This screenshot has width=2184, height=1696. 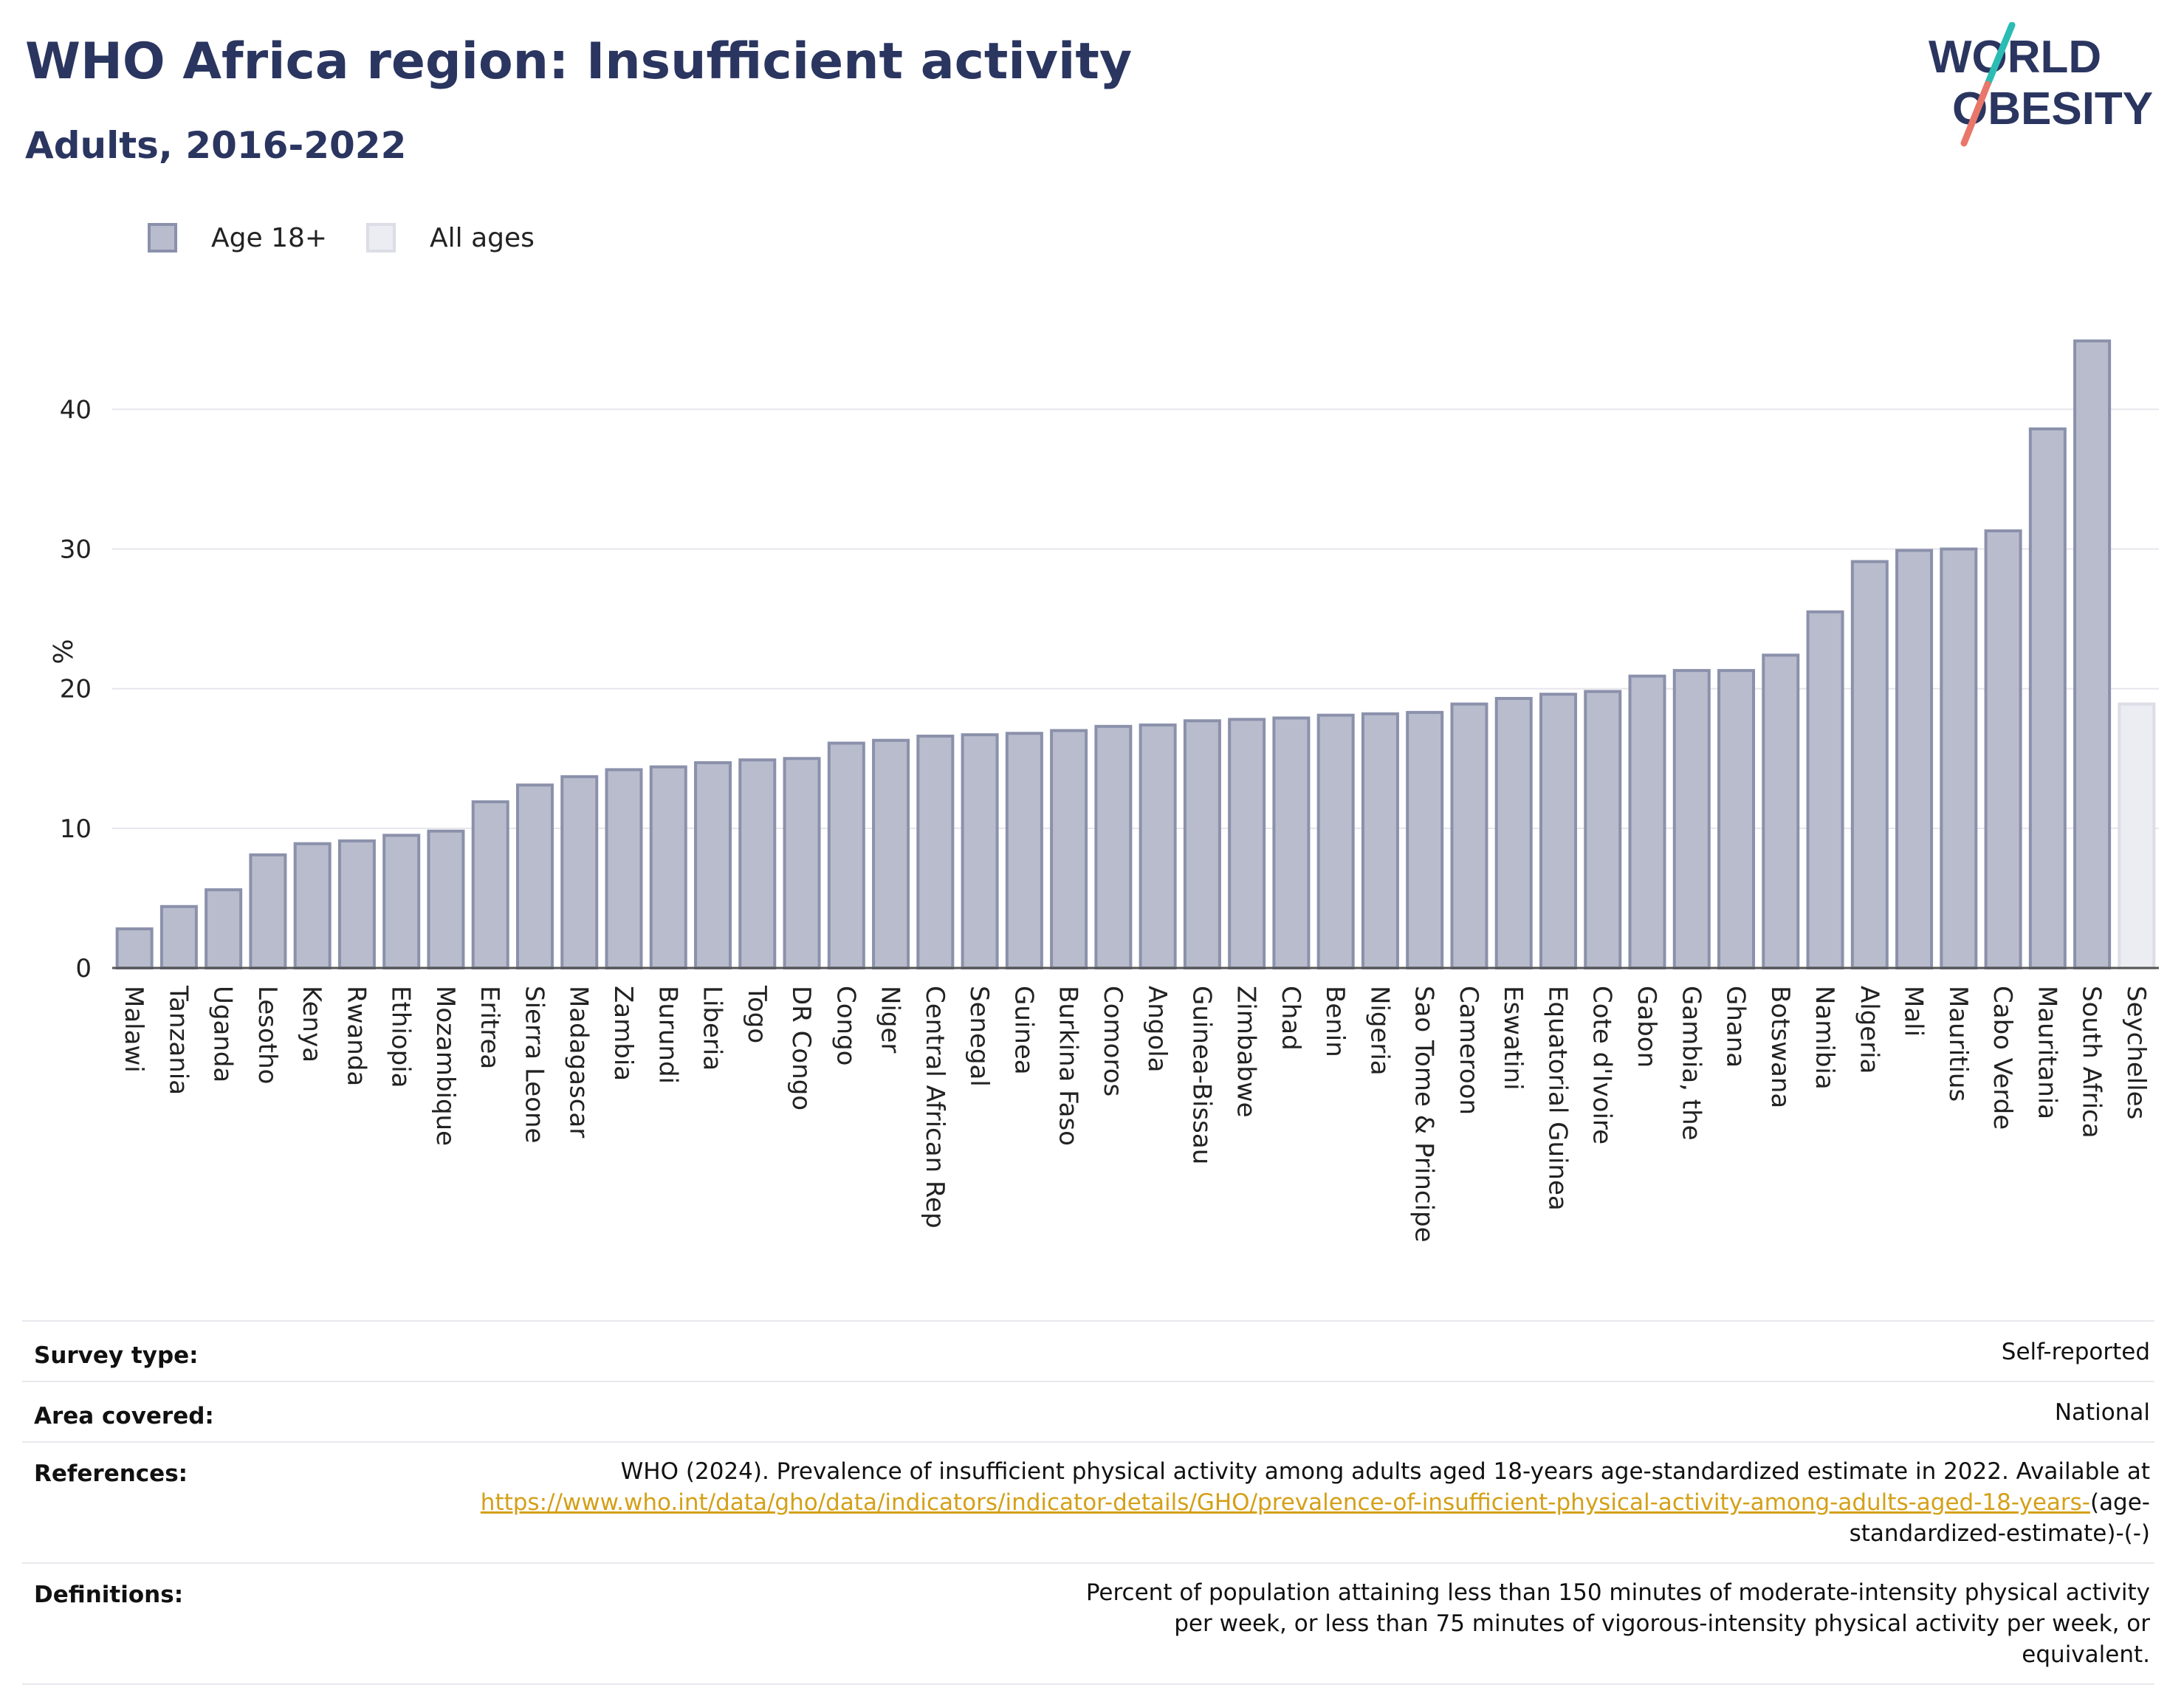 I want to click on x-tick-label: Ghana, so click(x=1736, y=1027).